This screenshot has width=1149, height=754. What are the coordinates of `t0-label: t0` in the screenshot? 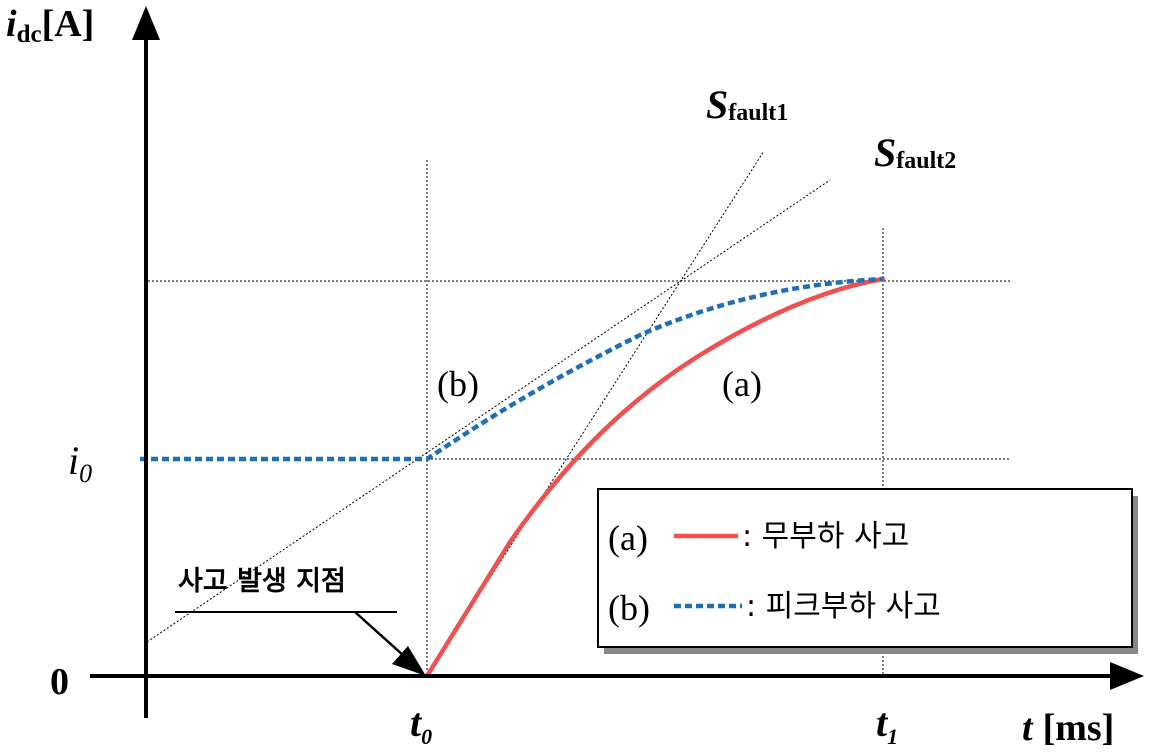 It's located at (421, 724).